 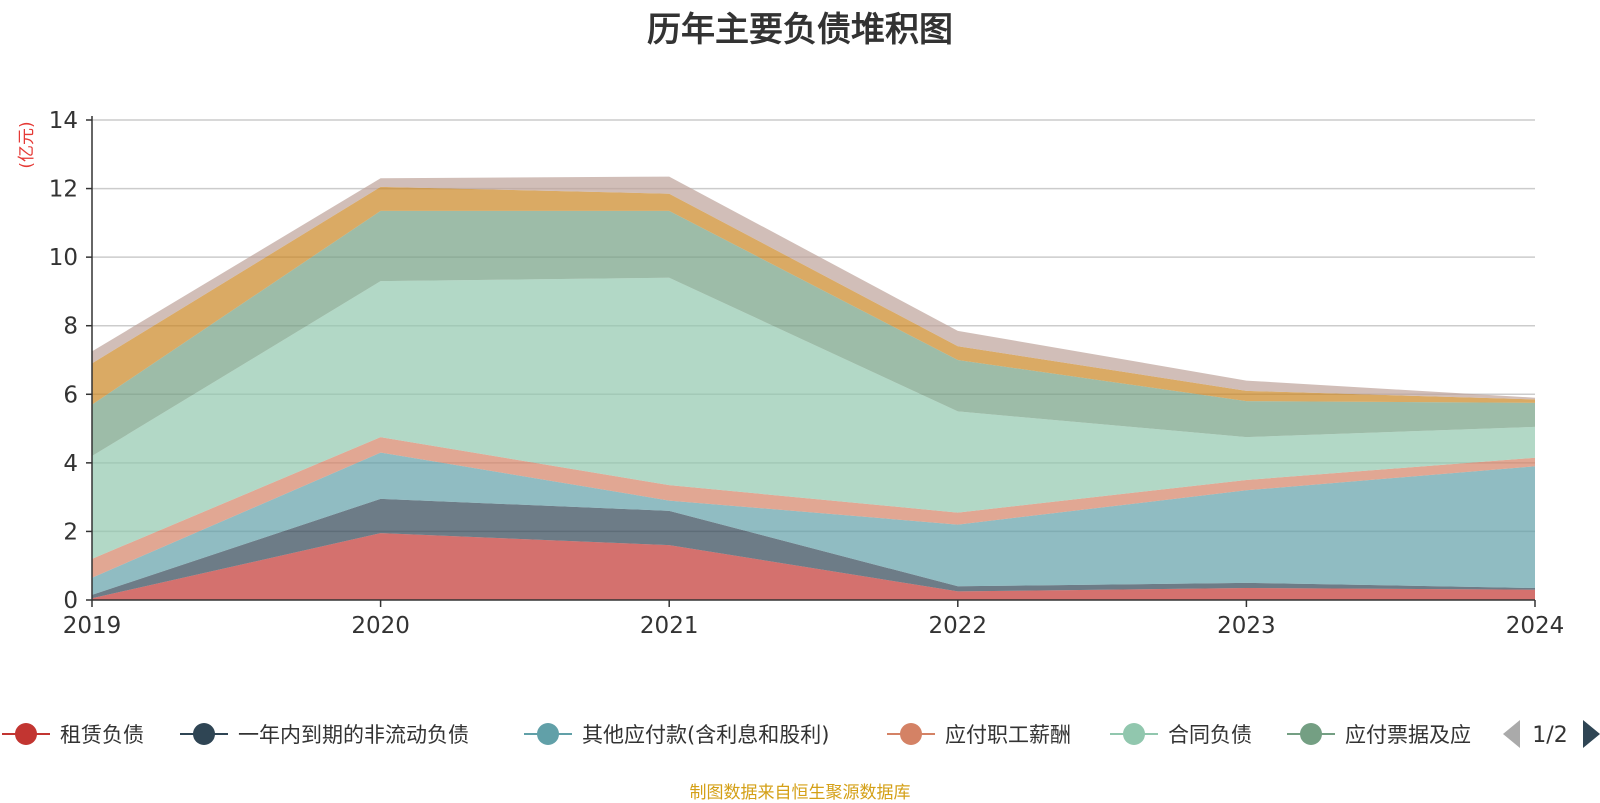 I want to click on legend-label: 应付票据及应, so click(x=1408, y=735).